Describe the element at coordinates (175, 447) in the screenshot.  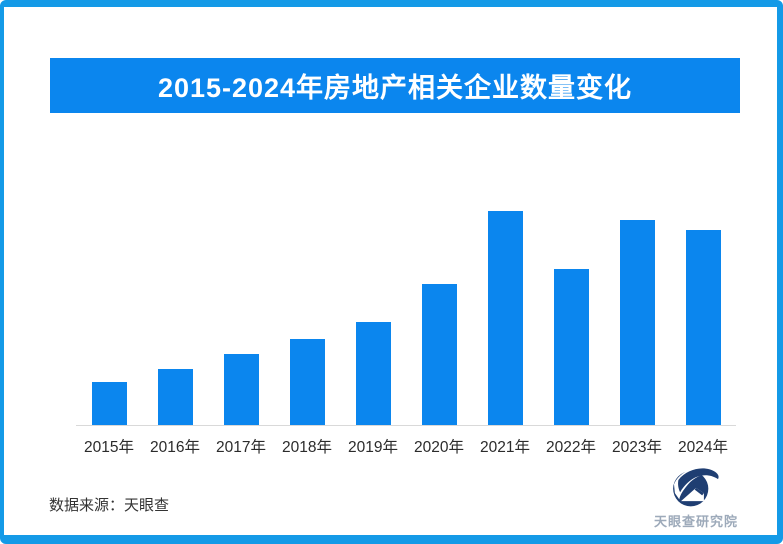
I see `x-tick-2016: 2016年` at that location.